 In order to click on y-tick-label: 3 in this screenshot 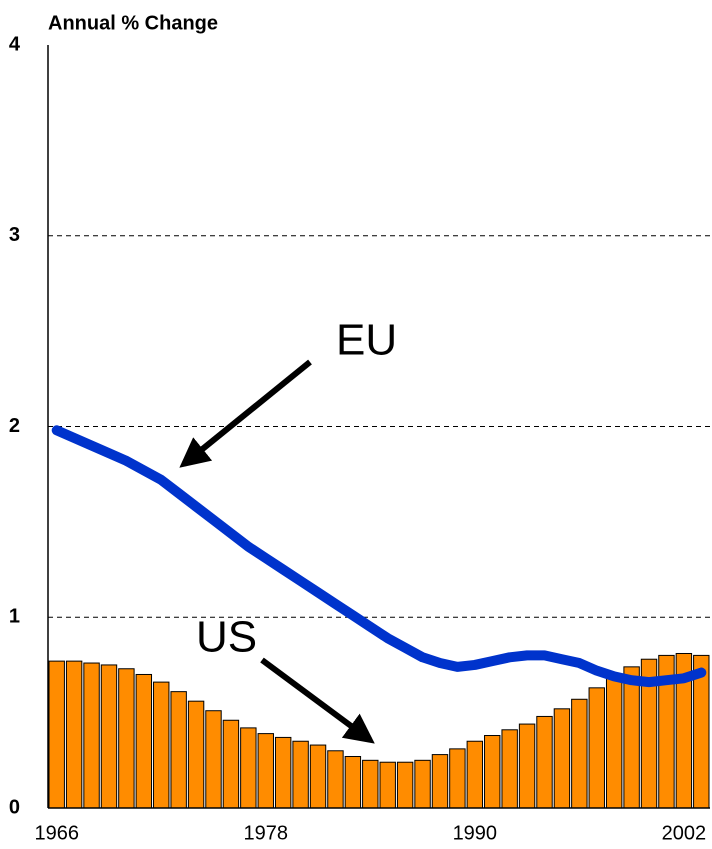, I will do `click(14, 235)`.